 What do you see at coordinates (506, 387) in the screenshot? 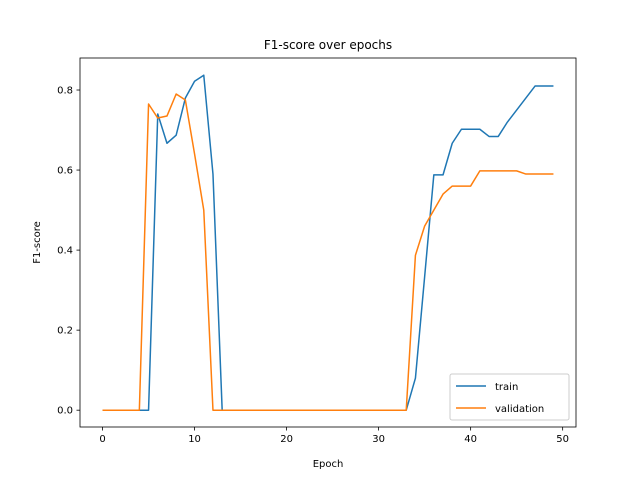
I see `legend-label-train: train` at bounding box center [506, 387].